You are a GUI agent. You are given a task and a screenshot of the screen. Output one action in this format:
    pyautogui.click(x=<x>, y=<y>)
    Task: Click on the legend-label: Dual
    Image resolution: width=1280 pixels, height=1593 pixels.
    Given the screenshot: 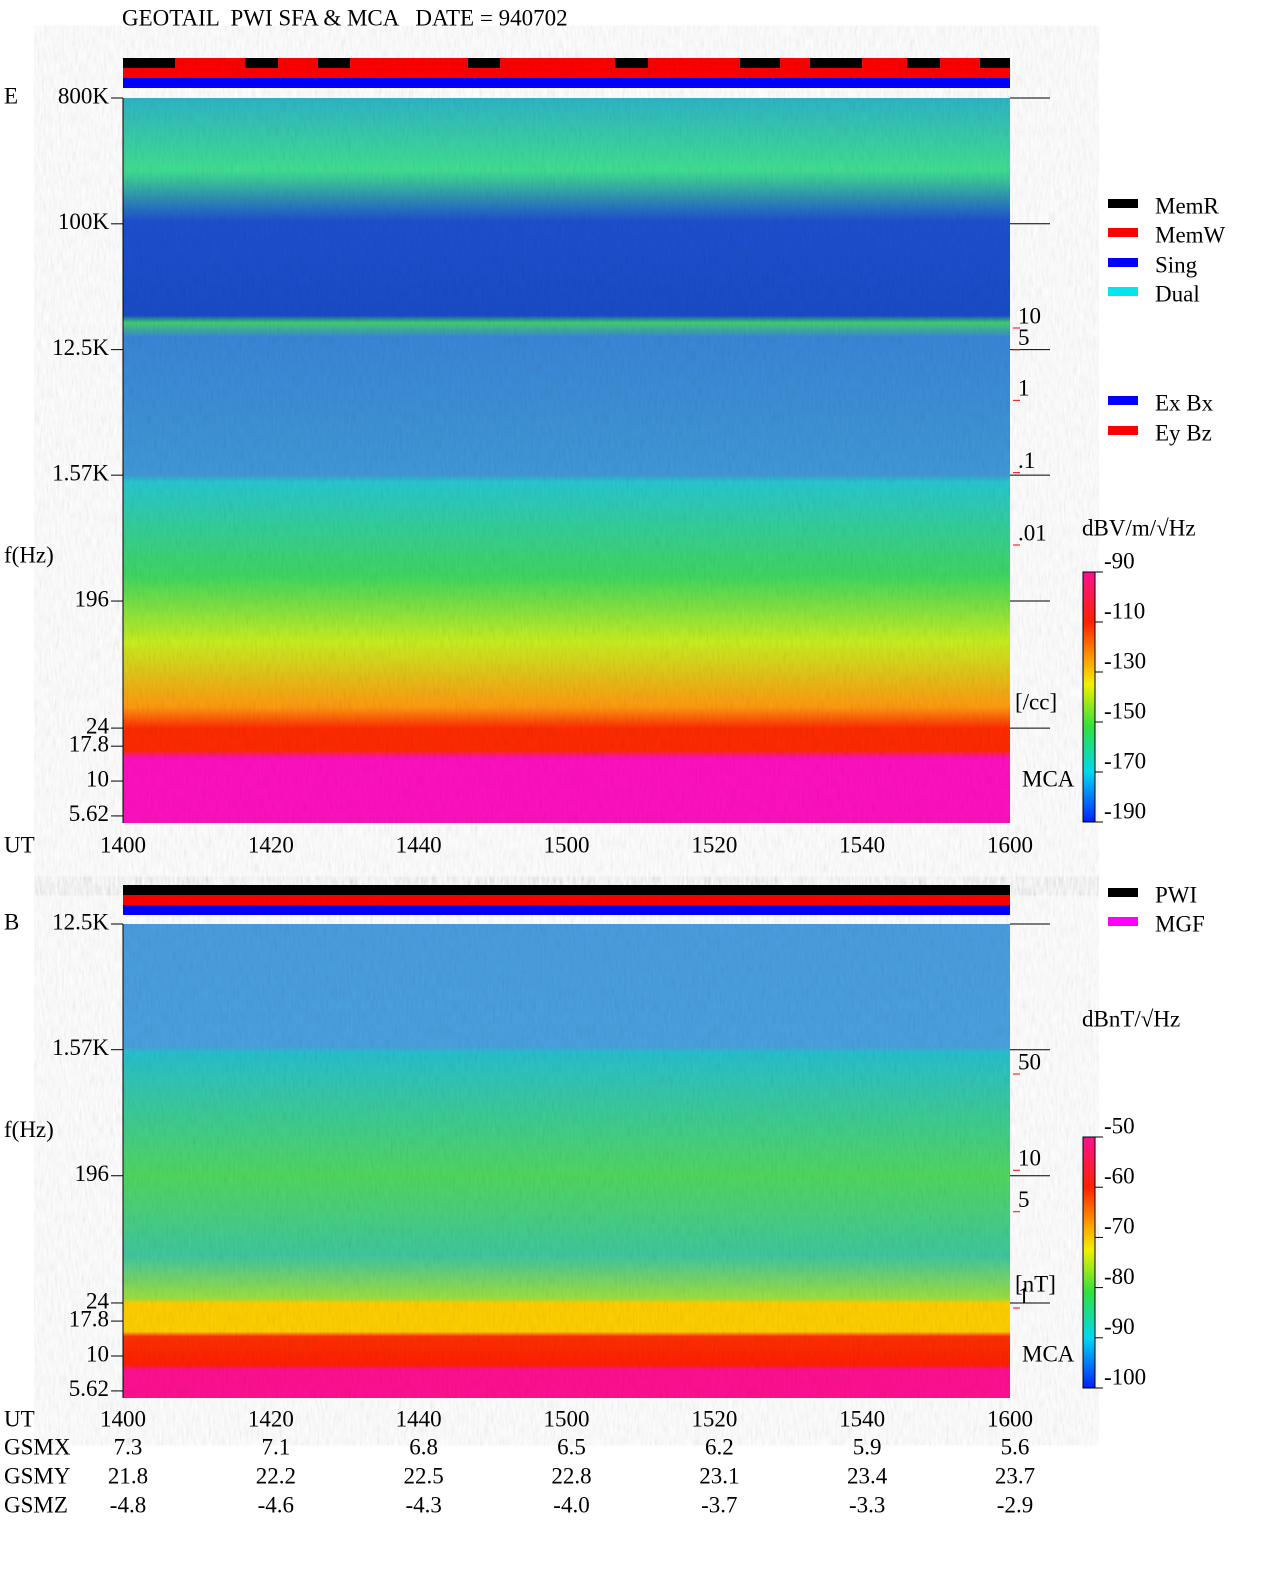 What is the action you would take?
    pyautogui.click(x=1177, y=293)
    